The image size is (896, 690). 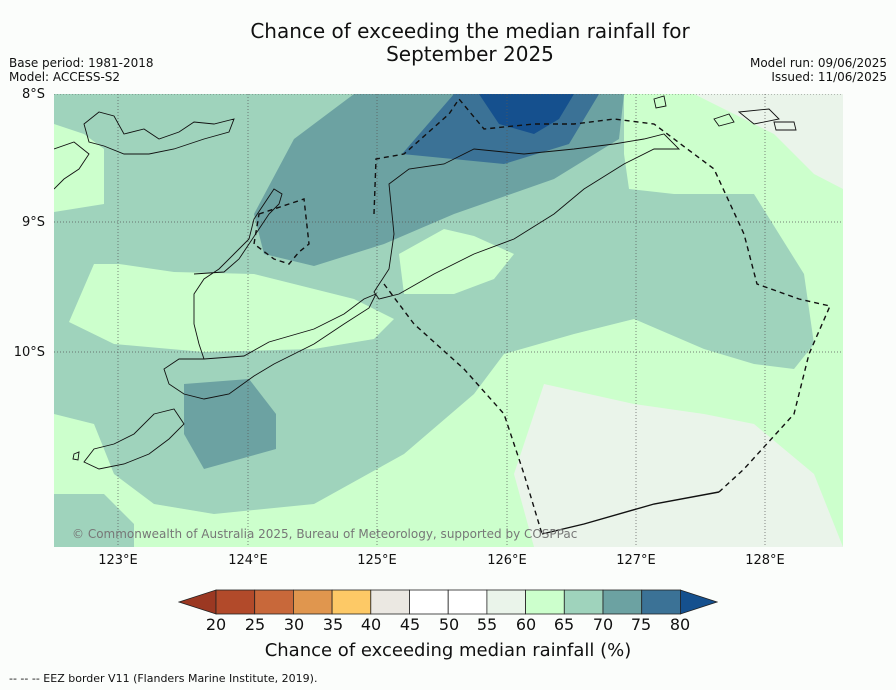 I want to click on base-period: Base period: 1981-2018, so click(x=81, y=63).